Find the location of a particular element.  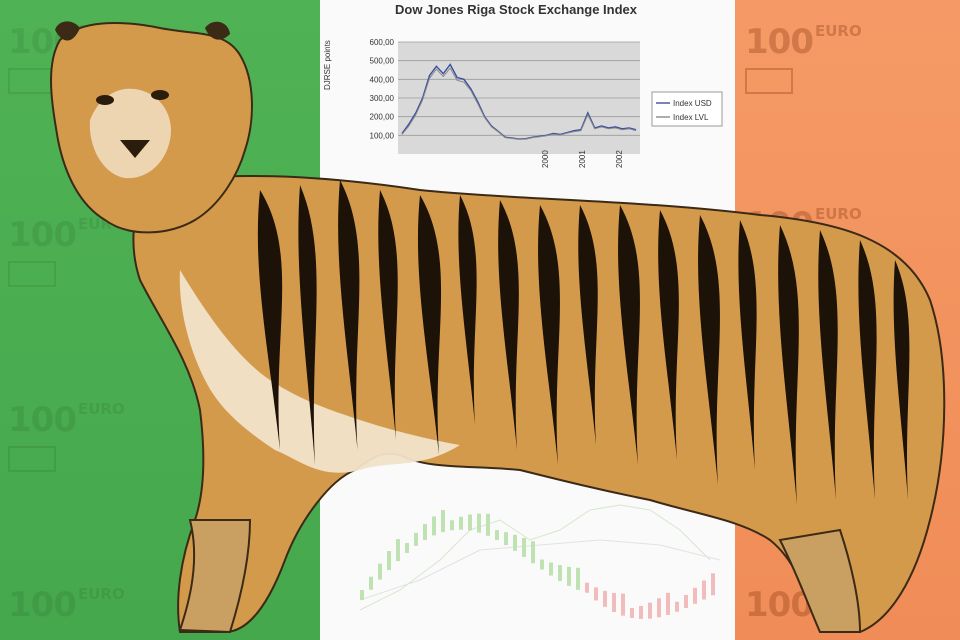

legend-label: Index LVL is located at coordinates (691, 117).